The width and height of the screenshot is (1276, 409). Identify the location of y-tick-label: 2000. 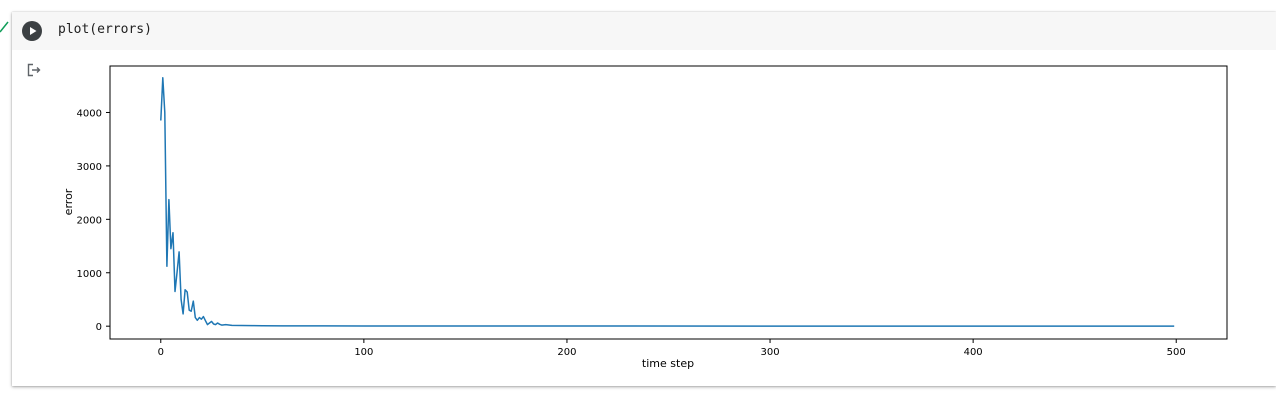
(89, 220).